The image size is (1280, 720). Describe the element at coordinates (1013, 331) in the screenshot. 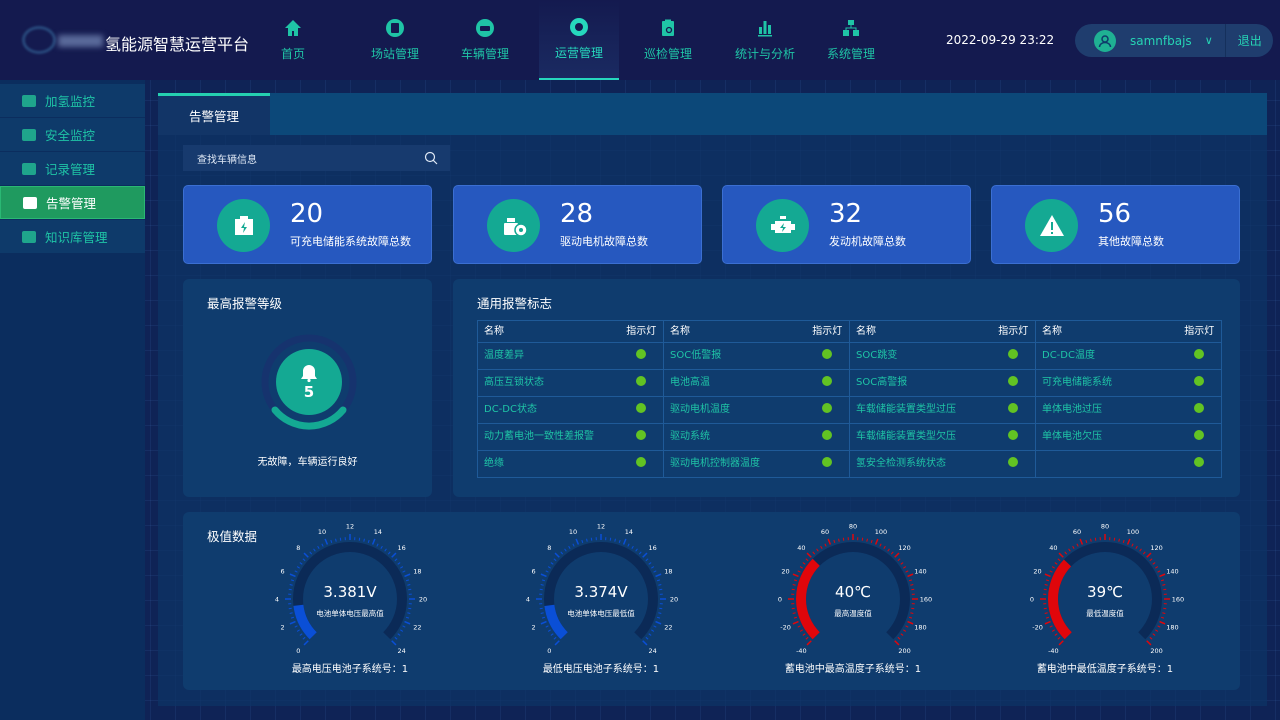

I see `header-lamp: 指示灯` at that location.